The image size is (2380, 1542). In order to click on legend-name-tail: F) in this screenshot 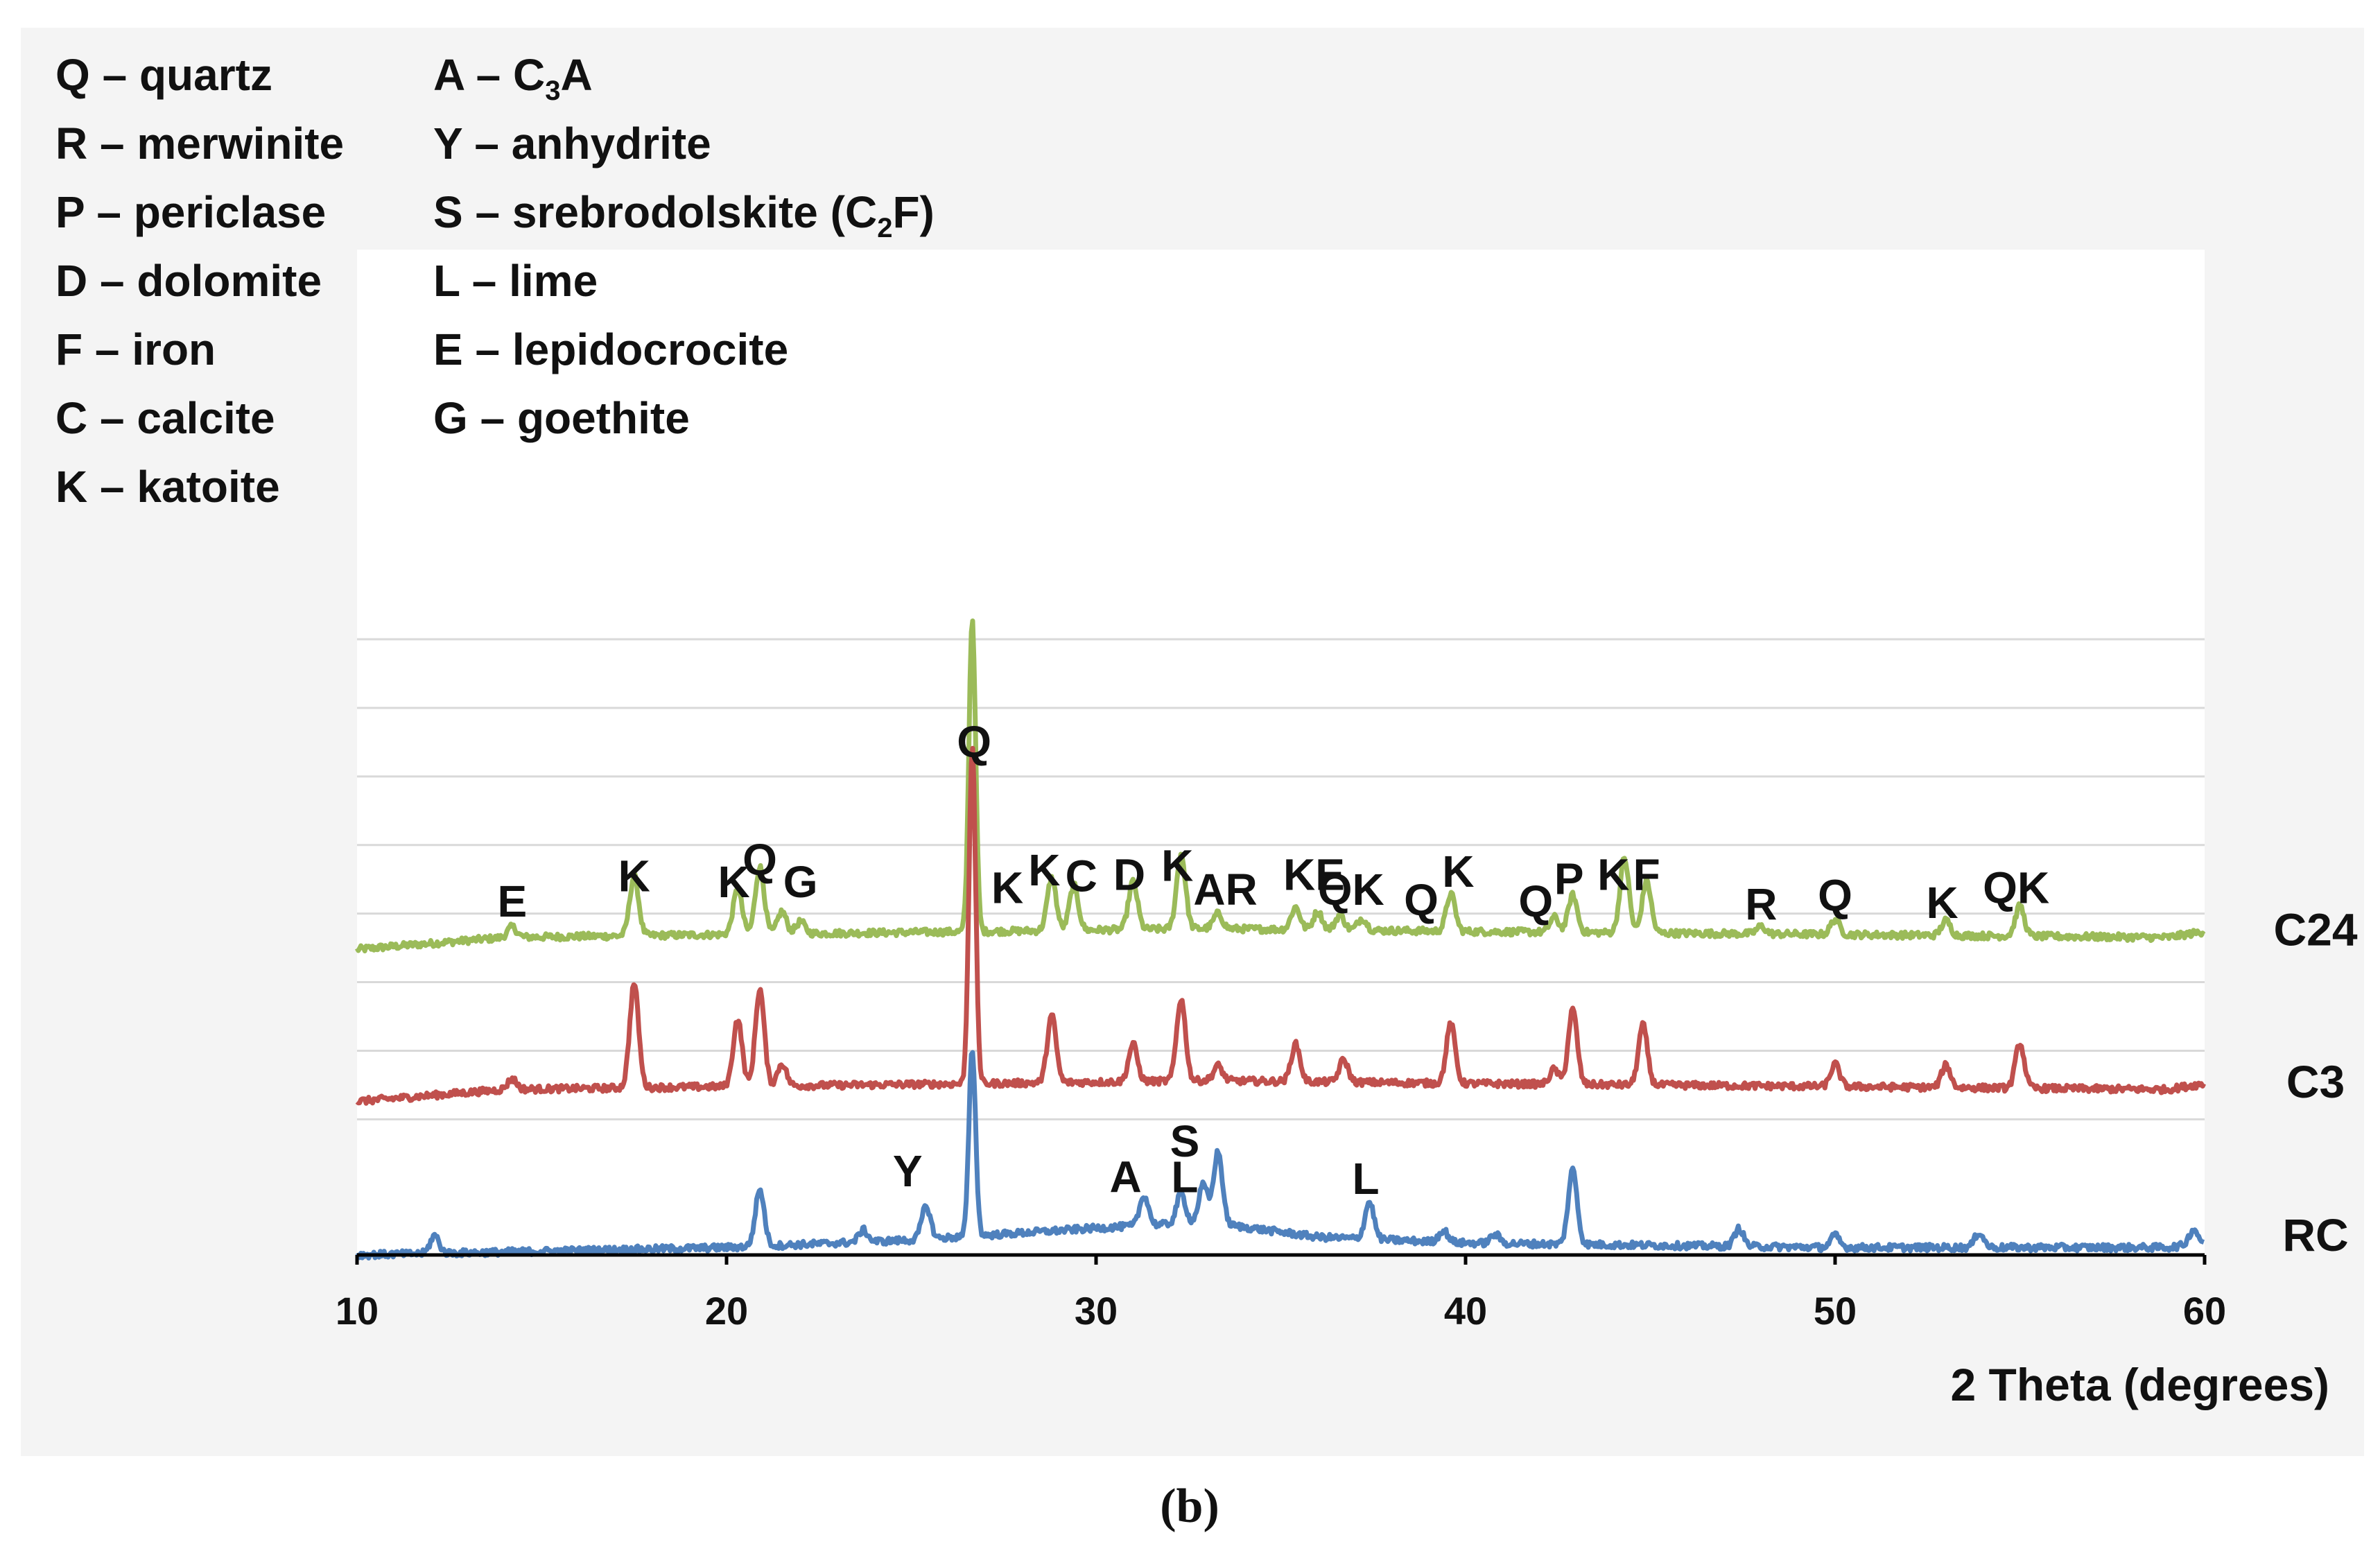, I will do `click(913, 212)`.